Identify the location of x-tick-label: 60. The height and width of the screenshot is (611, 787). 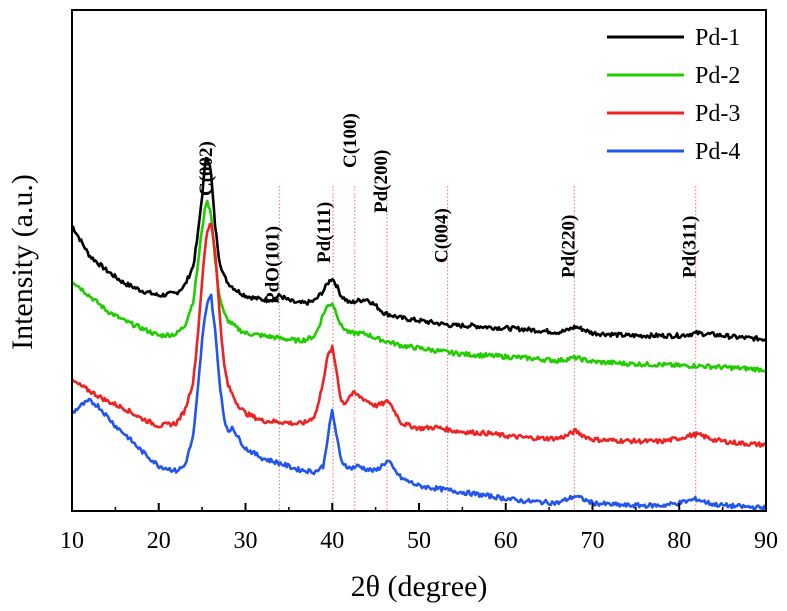
(506, 541).